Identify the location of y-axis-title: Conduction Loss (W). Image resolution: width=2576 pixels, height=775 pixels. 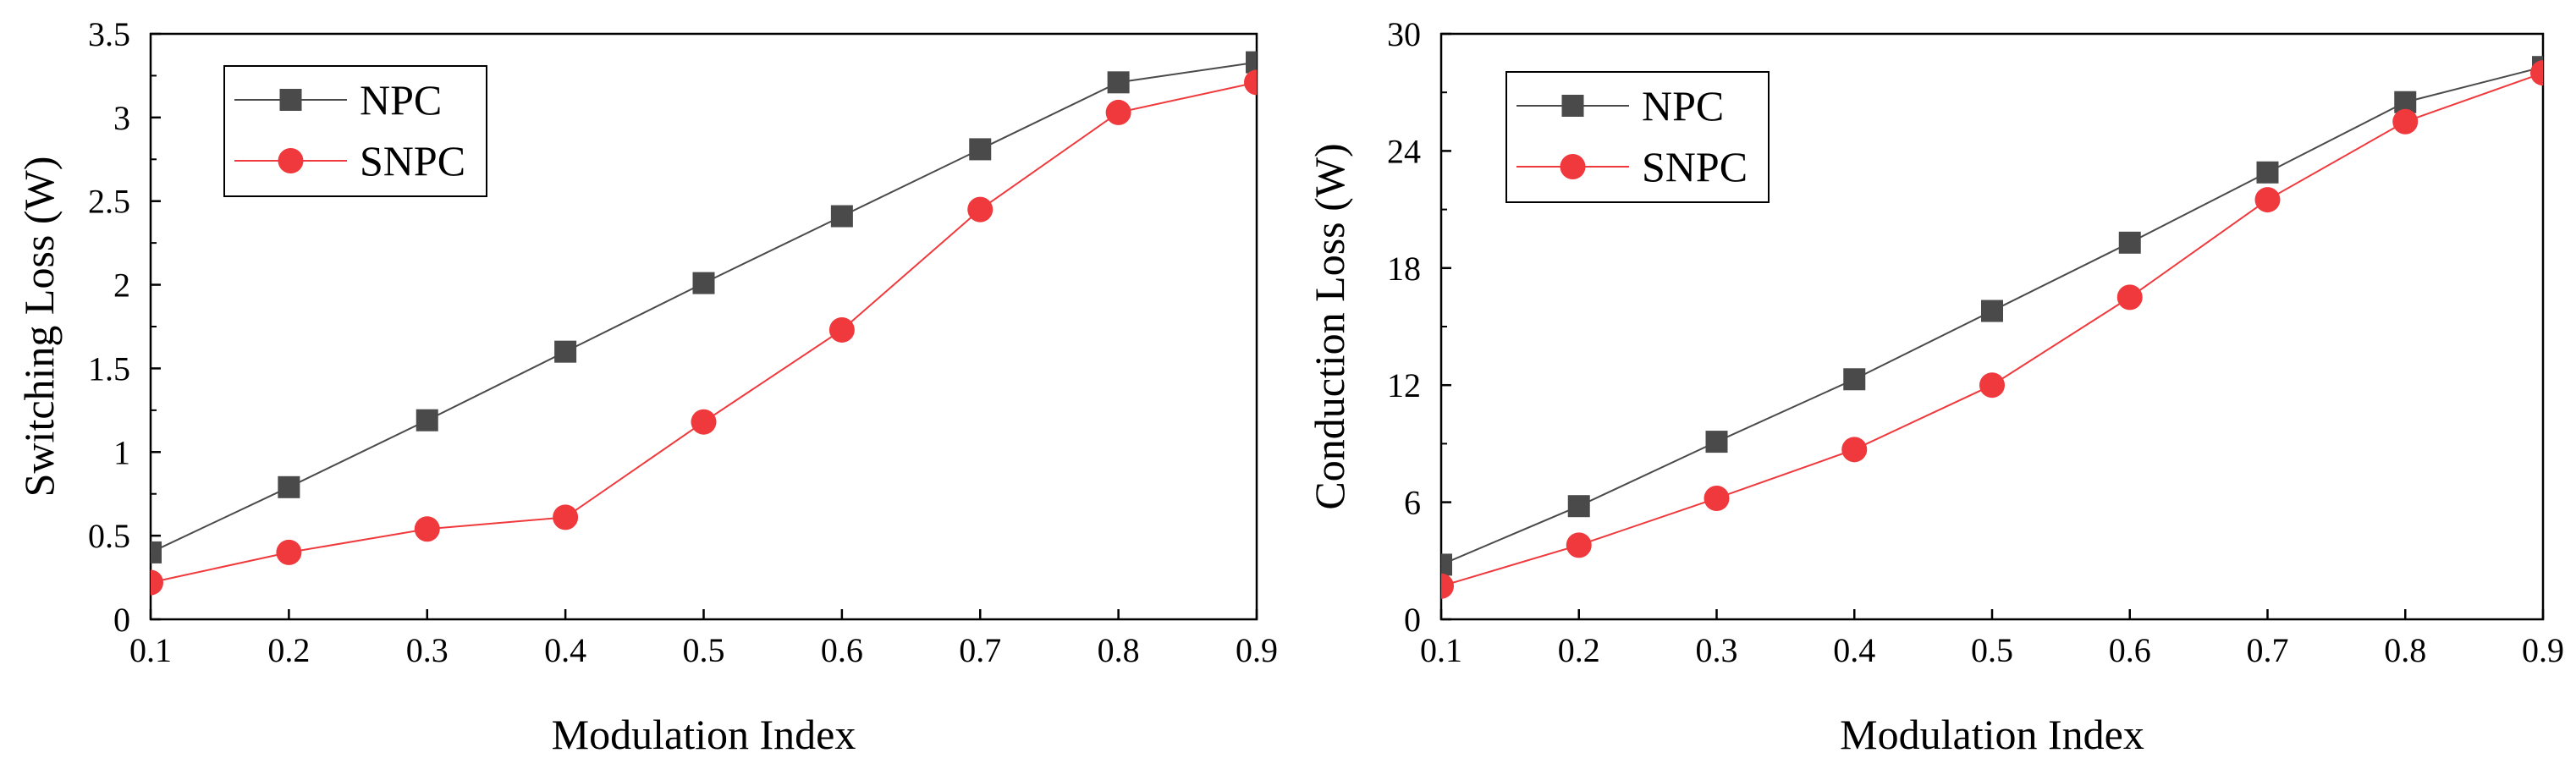
(1329, 326).